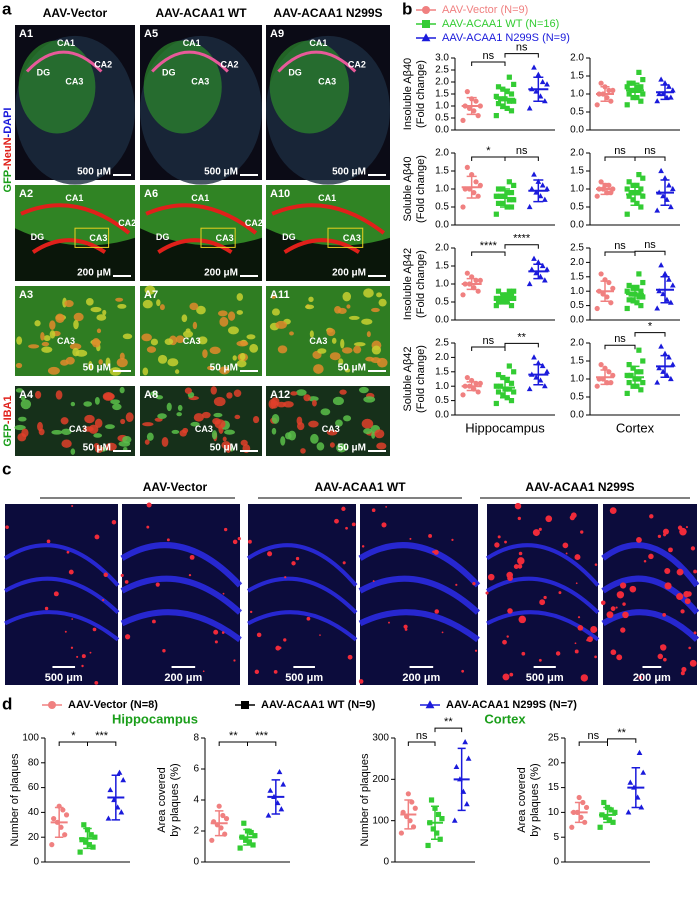  I want to click on legend-marker, so click(426, 24).